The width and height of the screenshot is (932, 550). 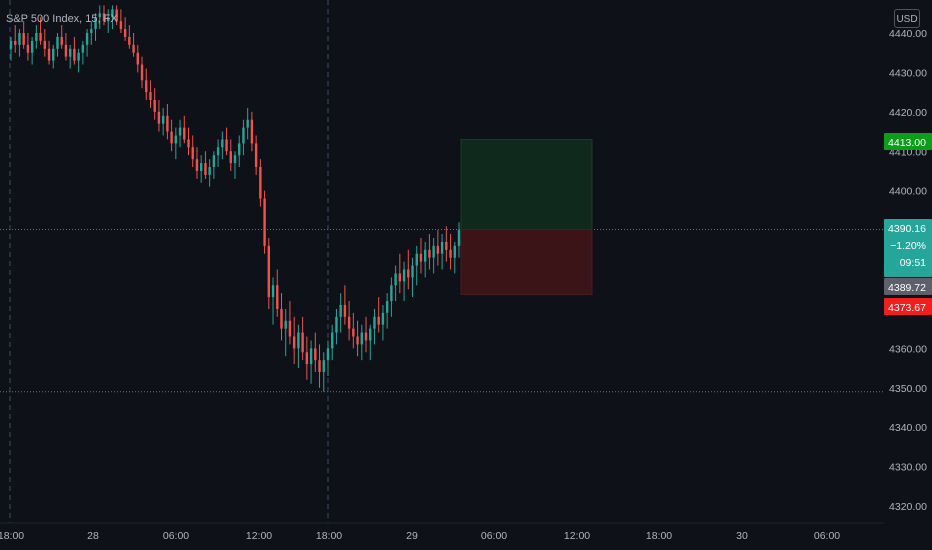 What do you see at coordinates (908, 34) in the screenshot?
I see `price-tick-label: 4440.00` at bounding box center [908, 34].